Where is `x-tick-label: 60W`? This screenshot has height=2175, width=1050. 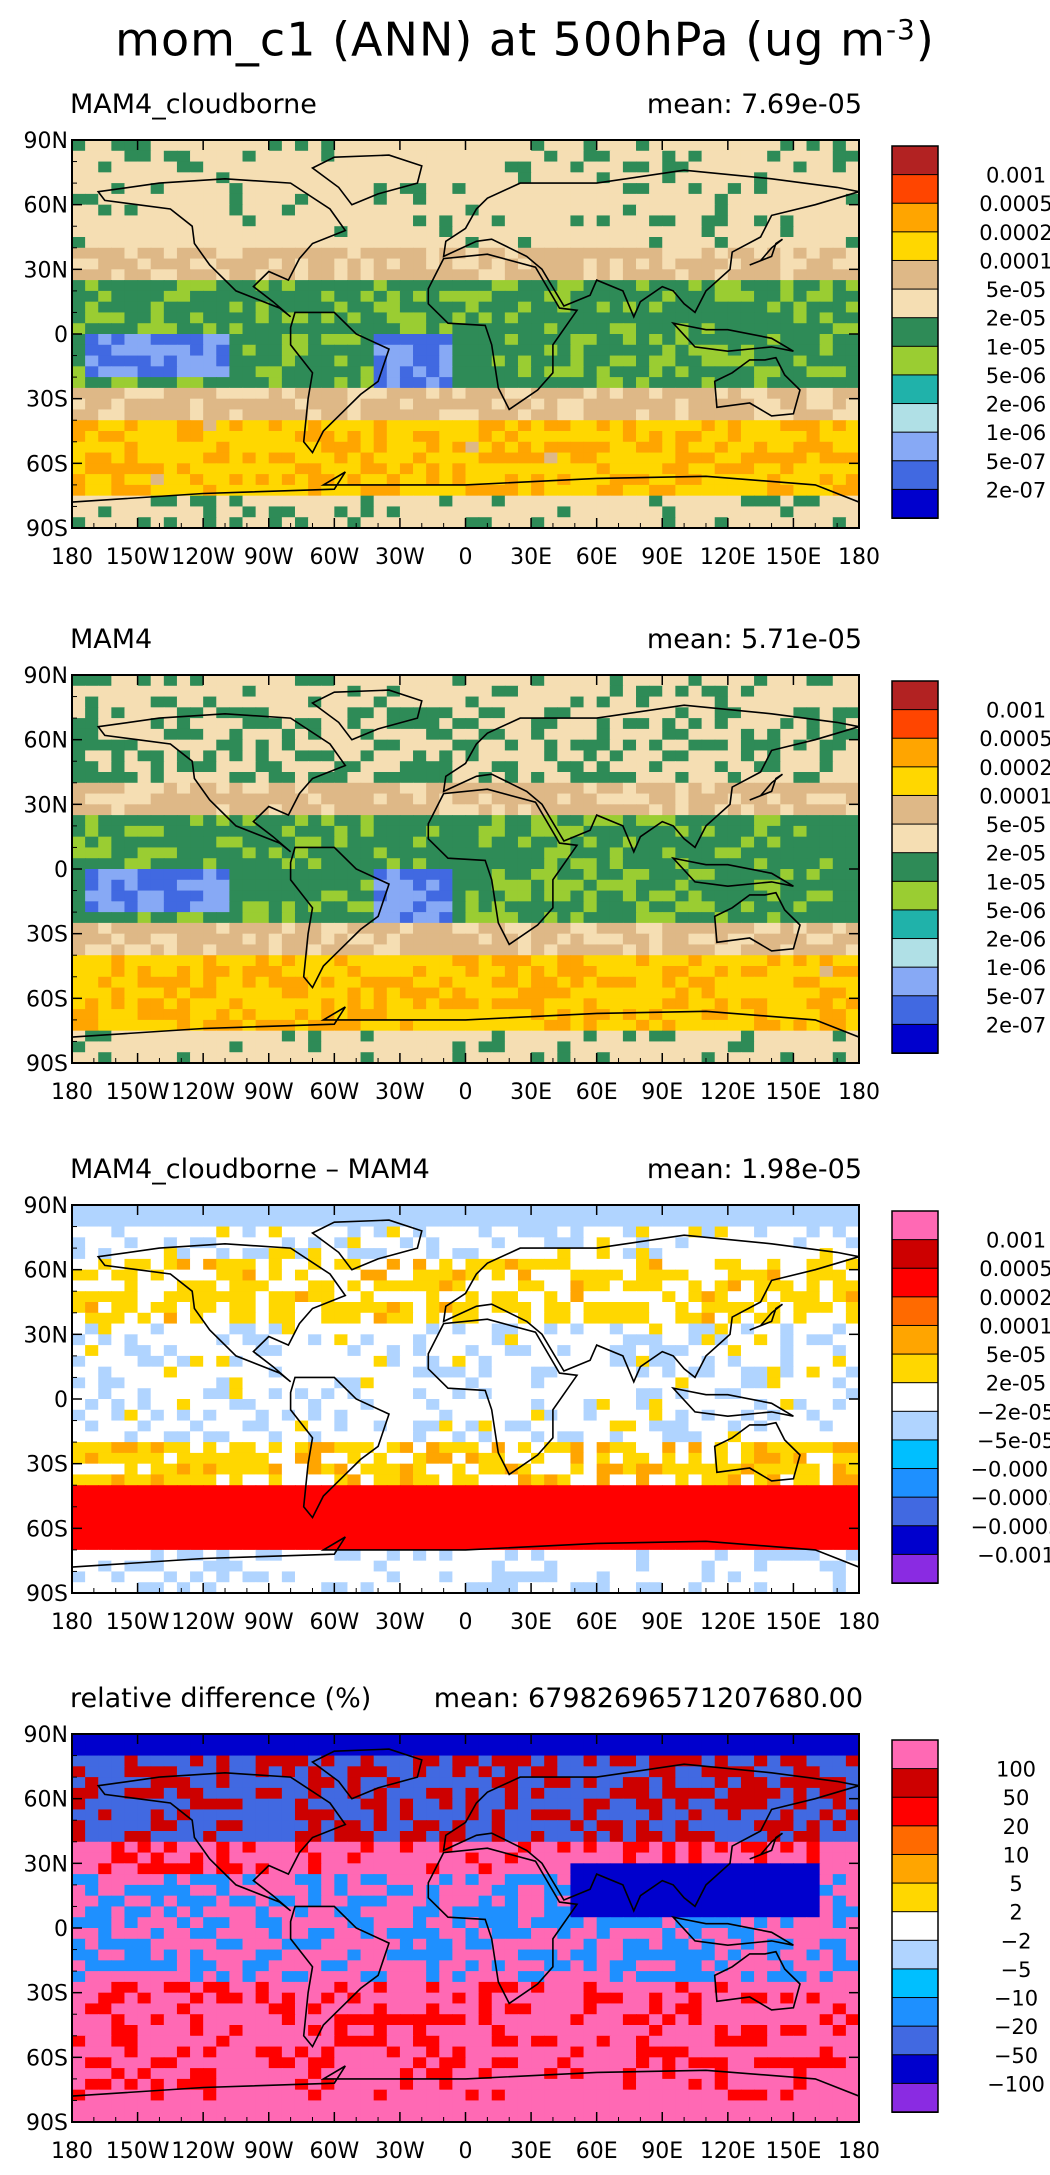 x-tick-label: 60W is located at coordinates (334, 1092).